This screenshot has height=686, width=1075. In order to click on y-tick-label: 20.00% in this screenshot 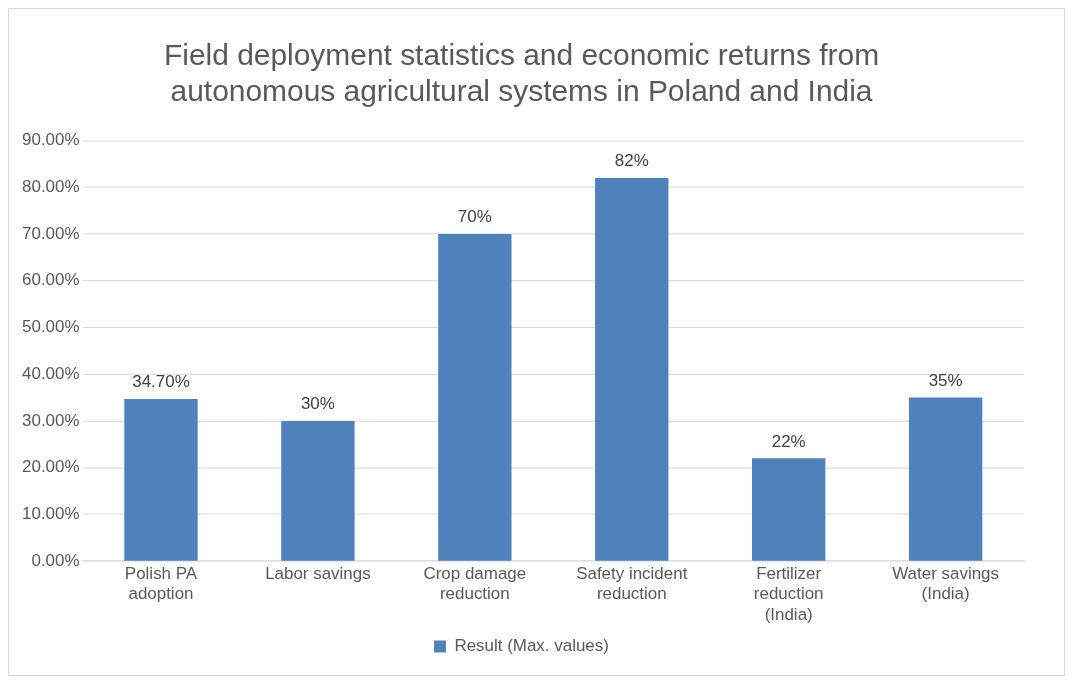, I will do `click(51, 467)`.